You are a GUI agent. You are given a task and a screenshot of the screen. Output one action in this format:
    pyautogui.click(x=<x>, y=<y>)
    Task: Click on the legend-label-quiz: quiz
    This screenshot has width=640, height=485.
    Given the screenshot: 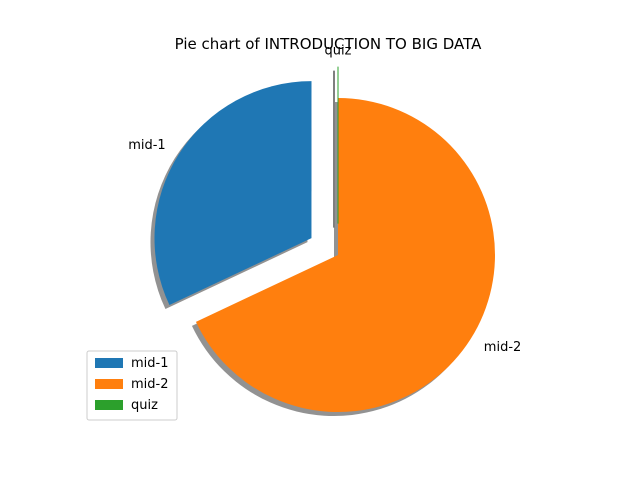 What is the action you would take?
    pyautogui.click(x=144, y=405)
    